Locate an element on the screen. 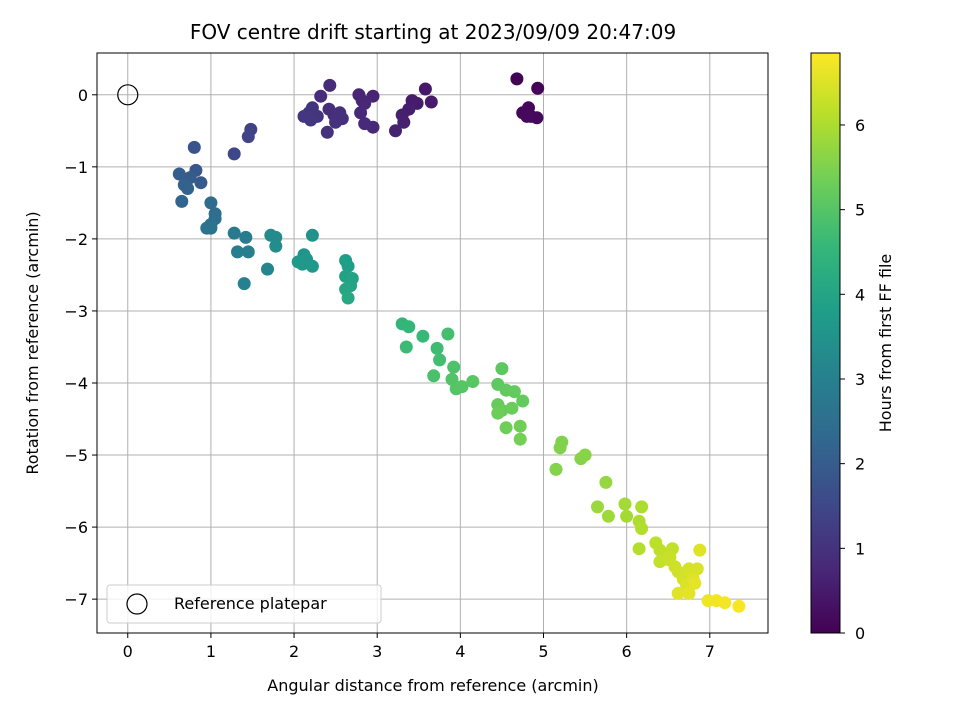 The width and height of the screenshot is (960, 724). colorbar-tick-label: 6 is located at coordinates (860, 125).